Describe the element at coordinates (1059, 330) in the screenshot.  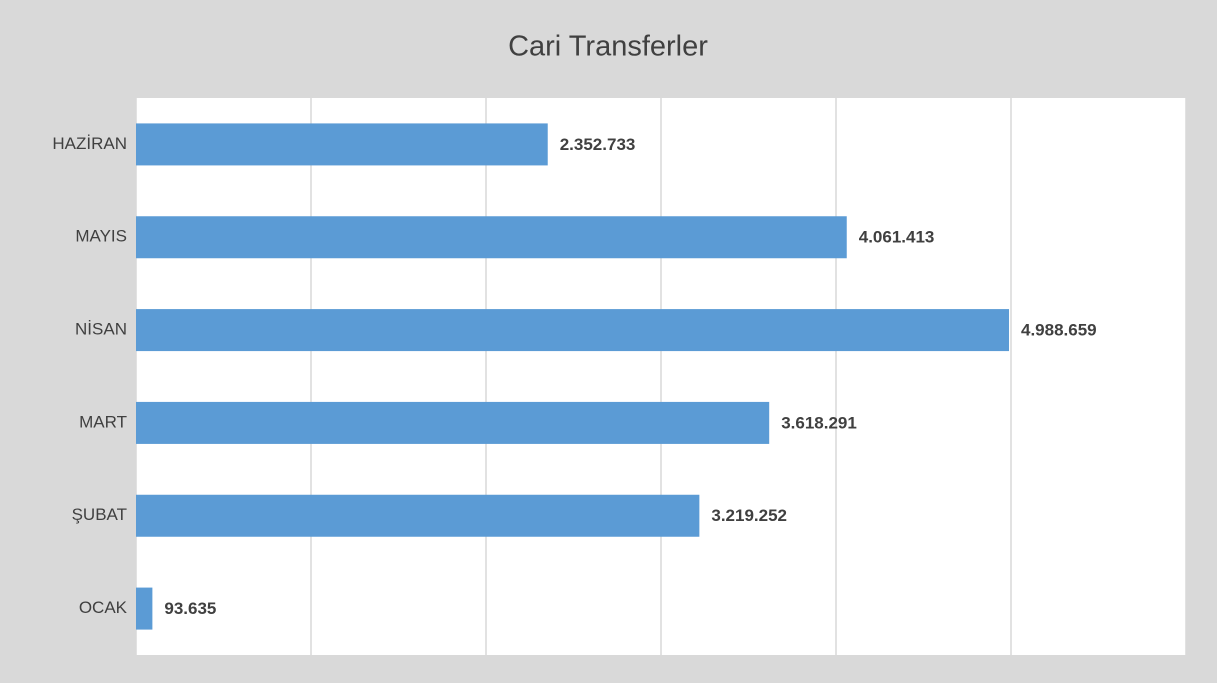
I see `data-label: 4.988.659` at that location.